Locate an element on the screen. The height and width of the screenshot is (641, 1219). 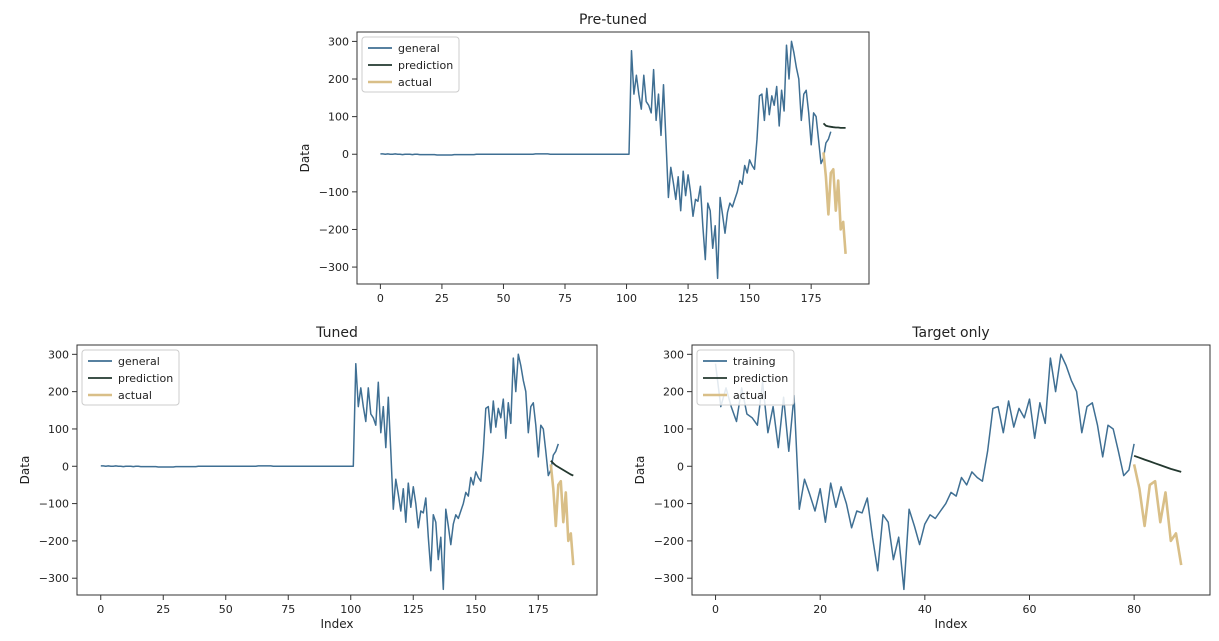
chart-title: Target only is located at coordinates (950, 333).